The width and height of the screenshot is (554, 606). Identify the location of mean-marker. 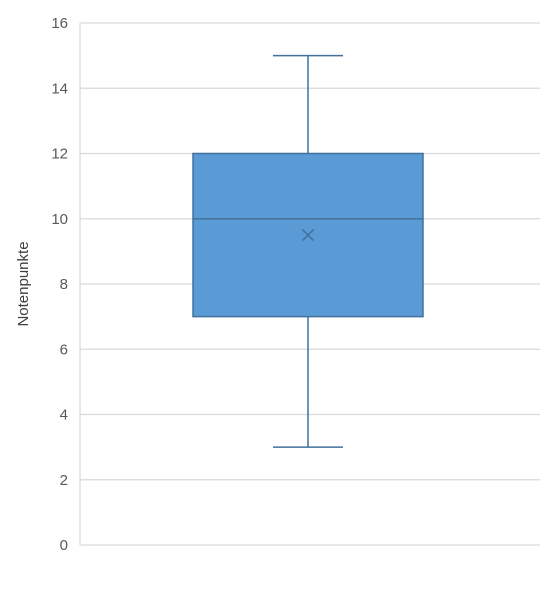
(308, 235).